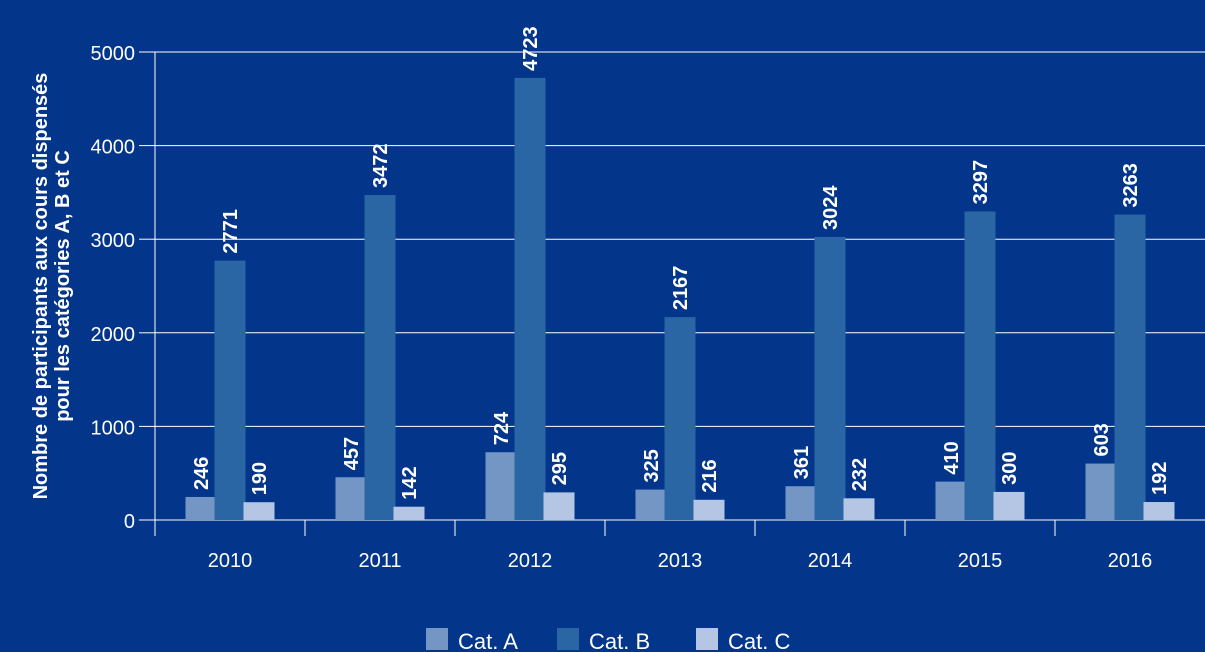  I want to click on legend-swatch-cat-b, so click(568, 639).